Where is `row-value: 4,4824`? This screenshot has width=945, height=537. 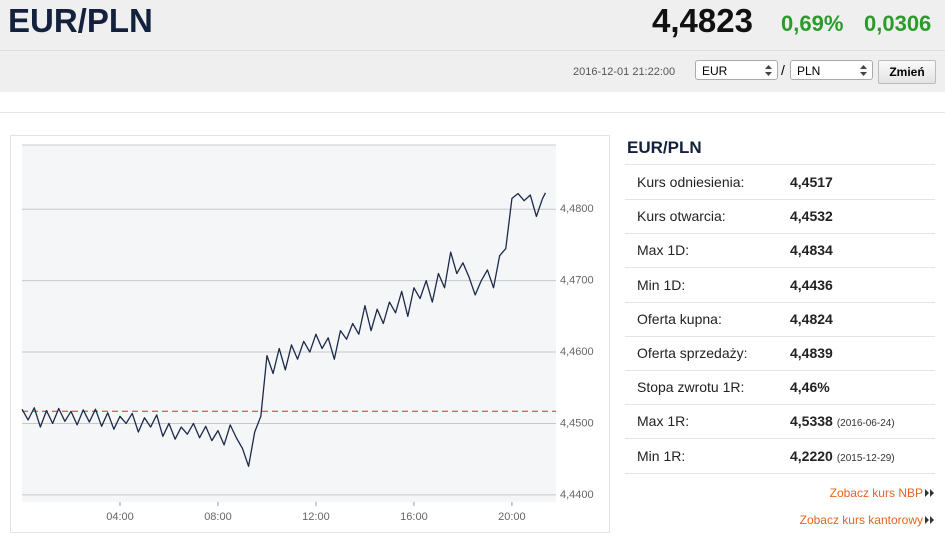
row-value: 4,4824 is located at coordinates (811, 319).